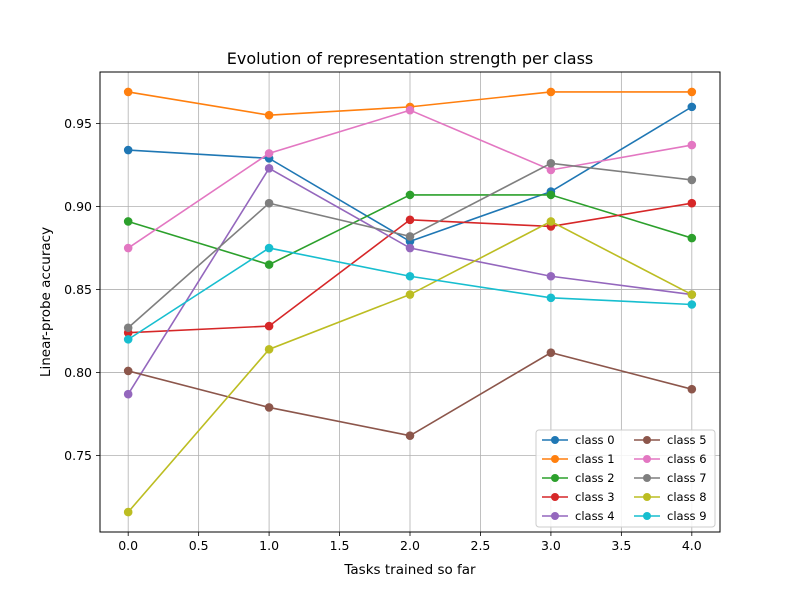  Describe the element at coordinates (78, 455) in the screenshot. I see `y-tick-label: 0.75` at that location.